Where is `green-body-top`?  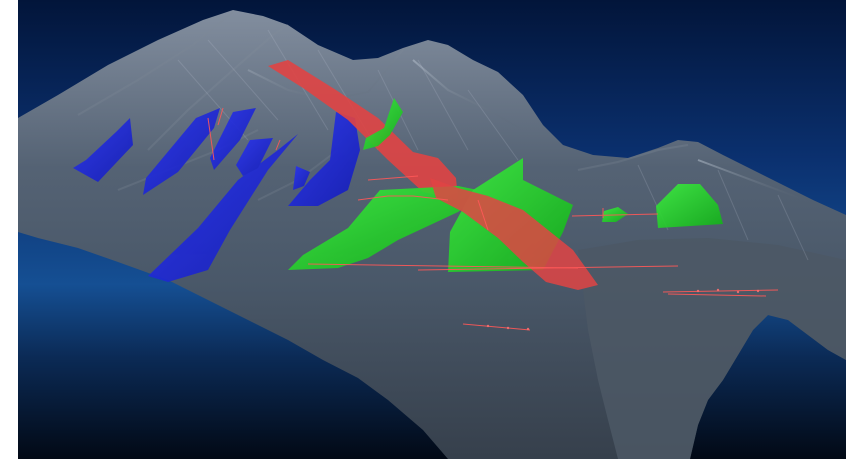 green-body-top is located at coordinates (383, 124).